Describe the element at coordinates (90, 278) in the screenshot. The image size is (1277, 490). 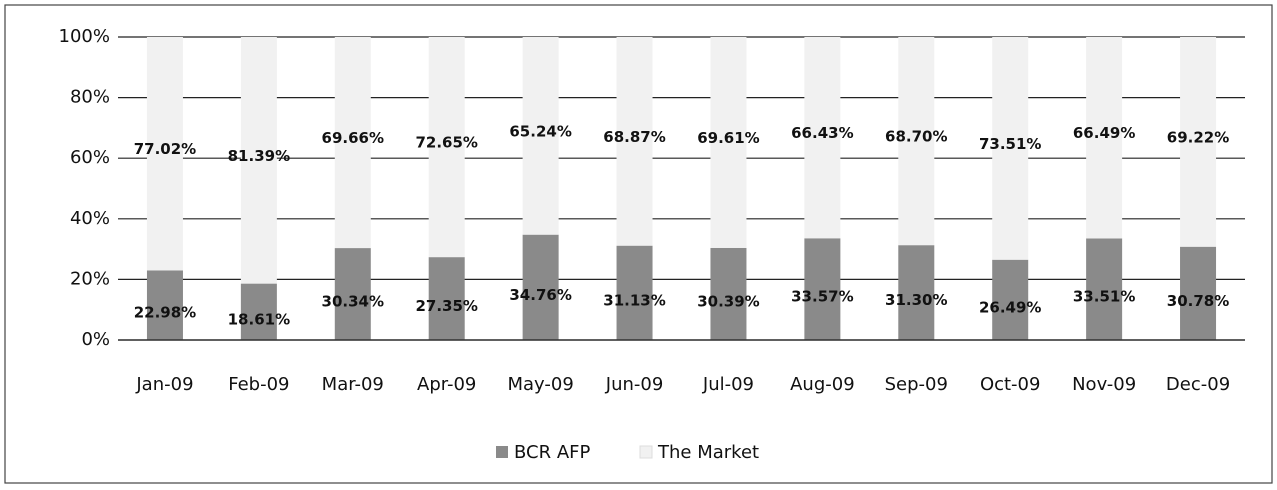
I see `y-tick-label: 20%` at that location.